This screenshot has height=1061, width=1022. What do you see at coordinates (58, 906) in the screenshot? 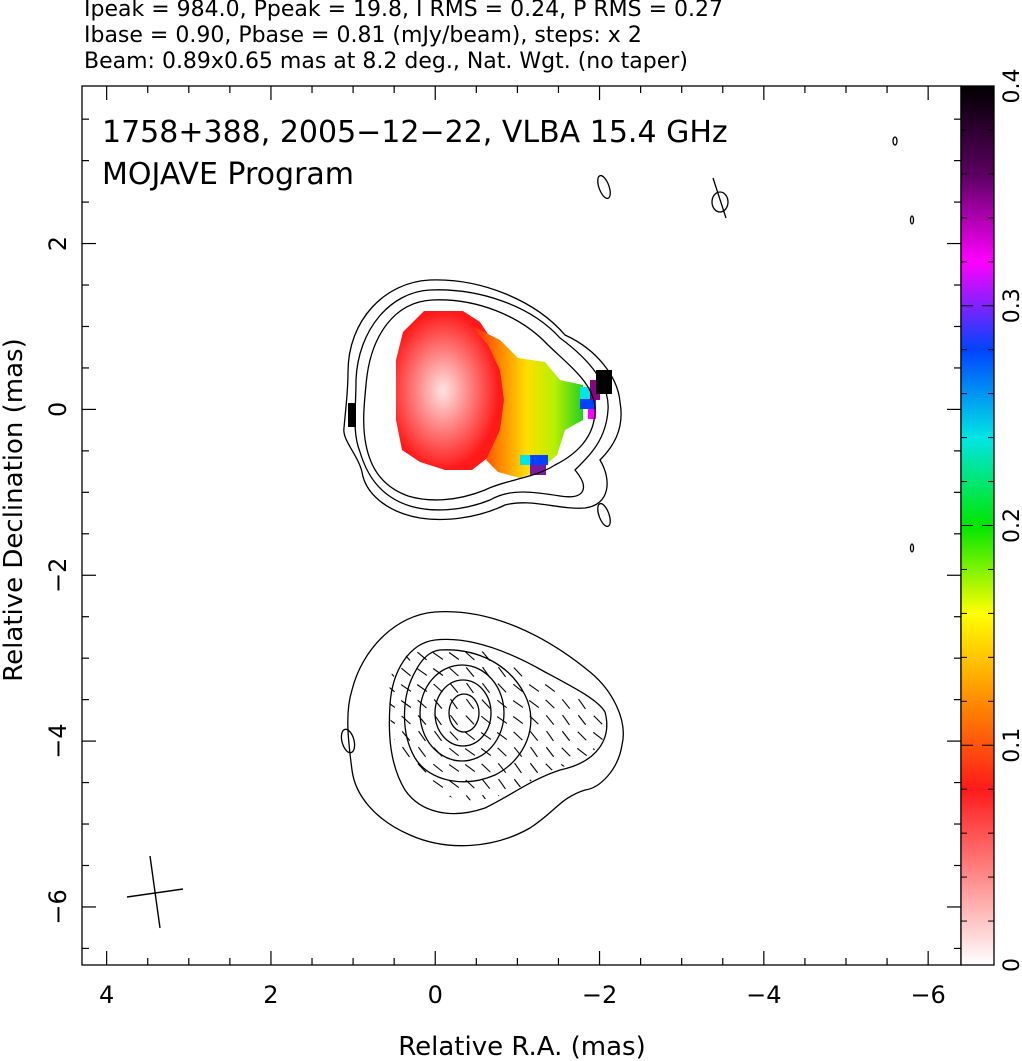
I see `y-tick-label: −6` at bounding box center [58, 906].